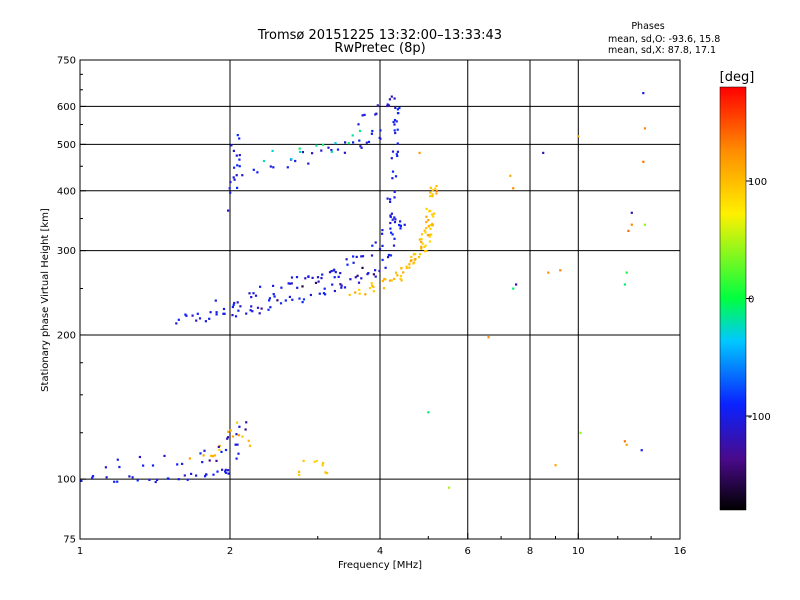 This screenshot has width=800, height=600. I want to click on phases-title: Phases, so click(647, 26).